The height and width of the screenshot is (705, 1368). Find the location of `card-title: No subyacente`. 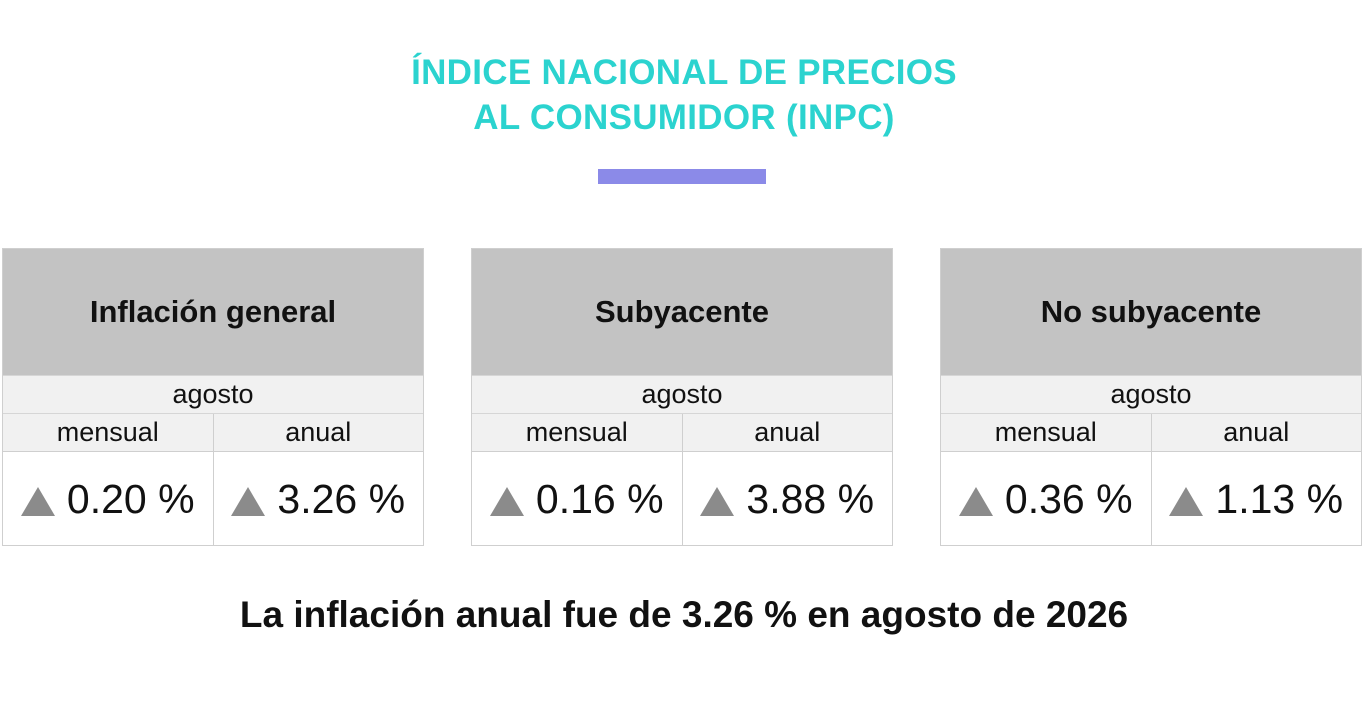

card-title: No subyacente is located at coordinates (1151, 312).